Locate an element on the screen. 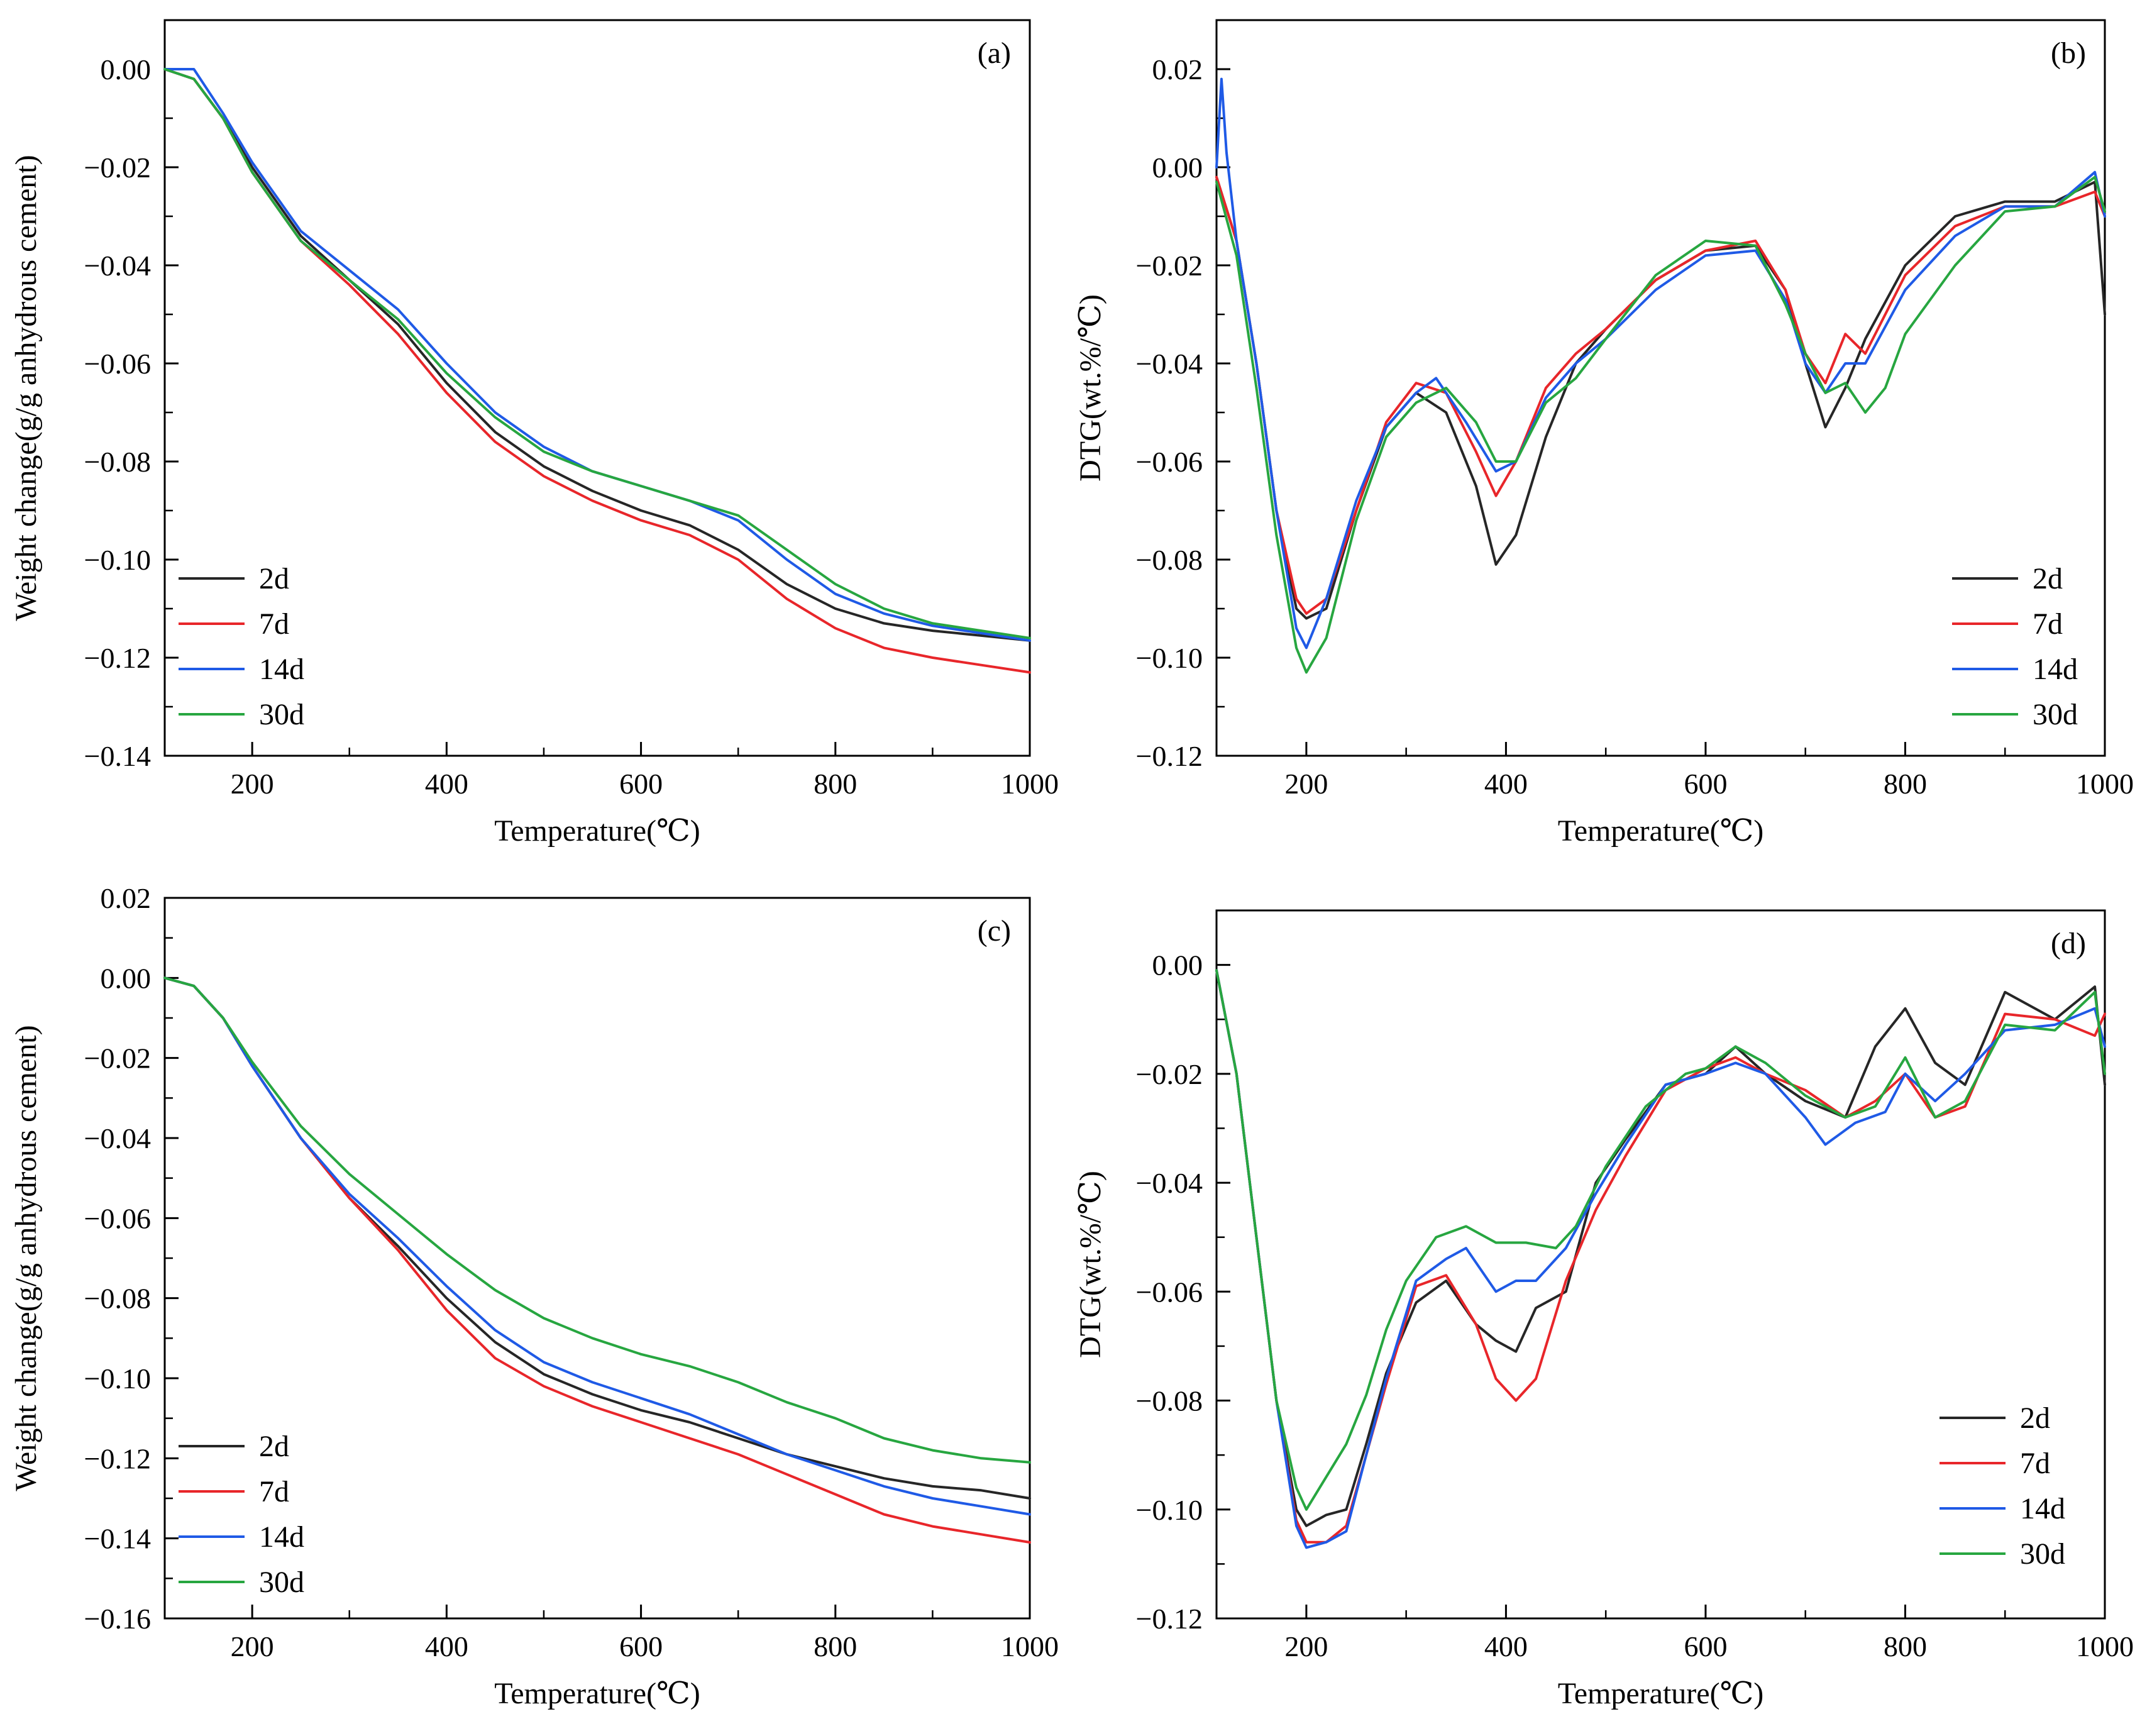 The image size is (2152, 1736). y-tick-label: −0.16 is located at coordinates (118, 1619).